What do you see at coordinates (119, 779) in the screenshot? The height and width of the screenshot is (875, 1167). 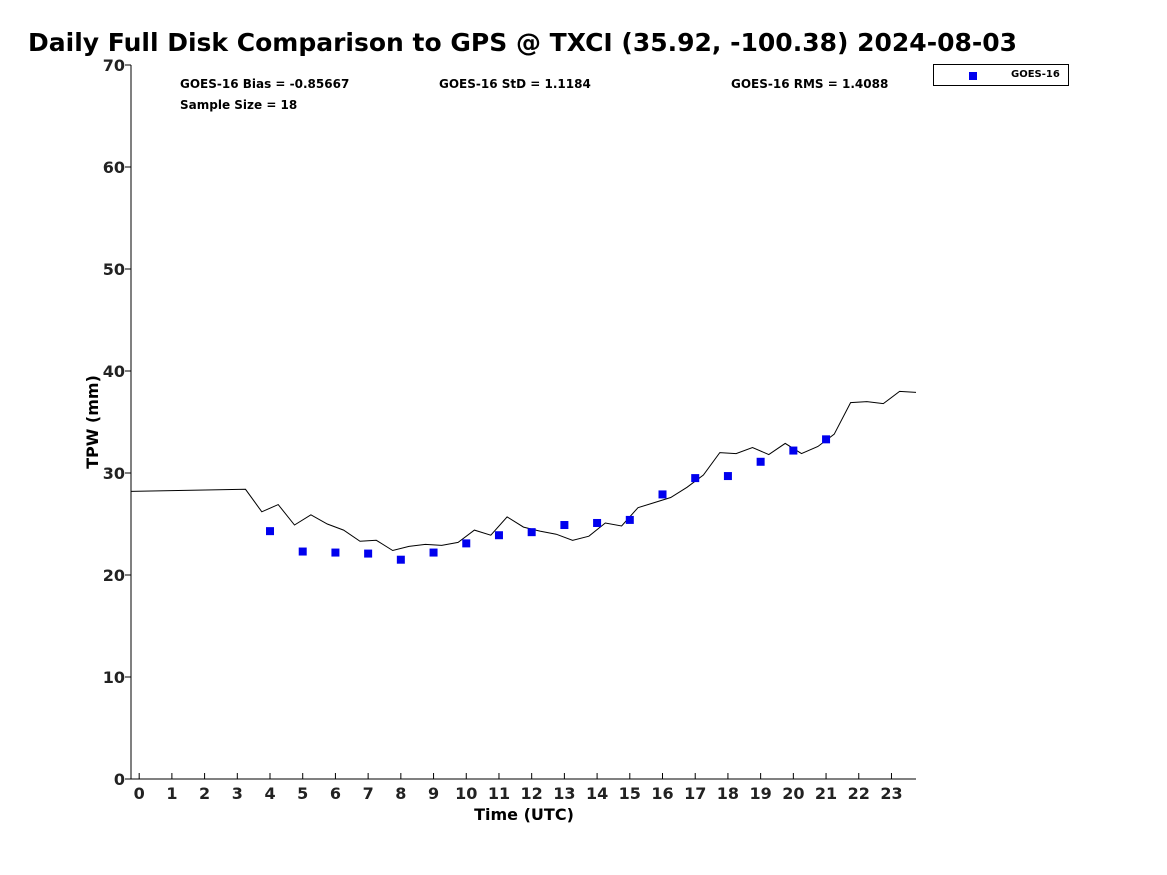 I see `y-tick-label: 0` at bounding box center [119, 779].